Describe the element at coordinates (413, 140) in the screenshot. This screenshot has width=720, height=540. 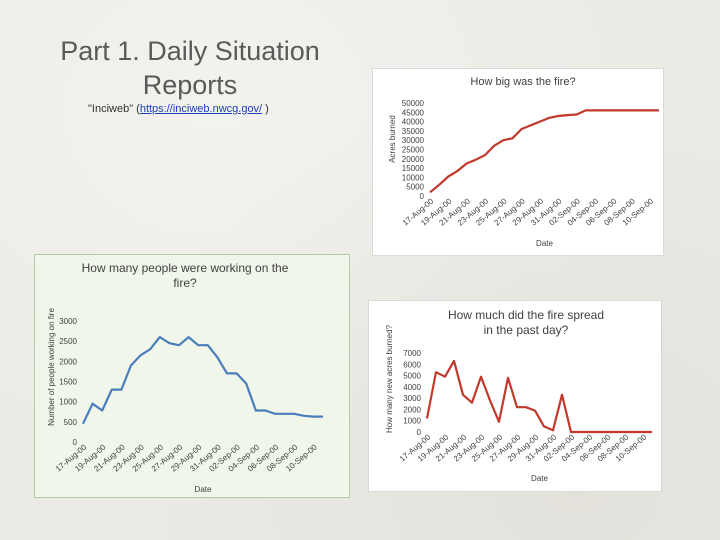
I see `y-tick-label: 30000` at that location.